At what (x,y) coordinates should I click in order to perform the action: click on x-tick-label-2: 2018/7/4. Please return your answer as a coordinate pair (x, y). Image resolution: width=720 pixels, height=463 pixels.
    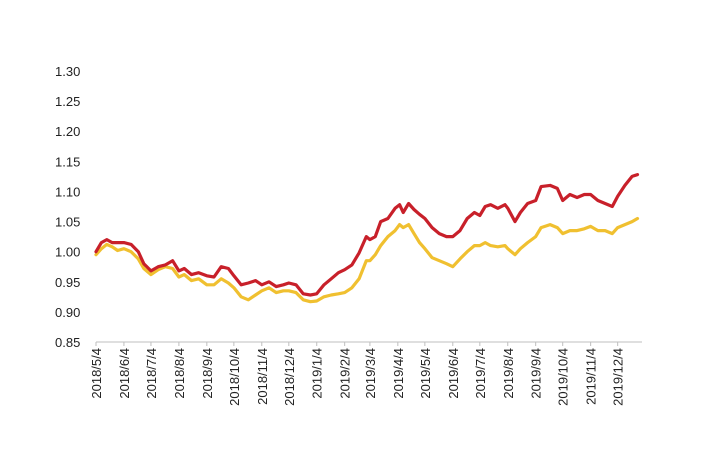
    Looking at the image, I should click on (151, 373).